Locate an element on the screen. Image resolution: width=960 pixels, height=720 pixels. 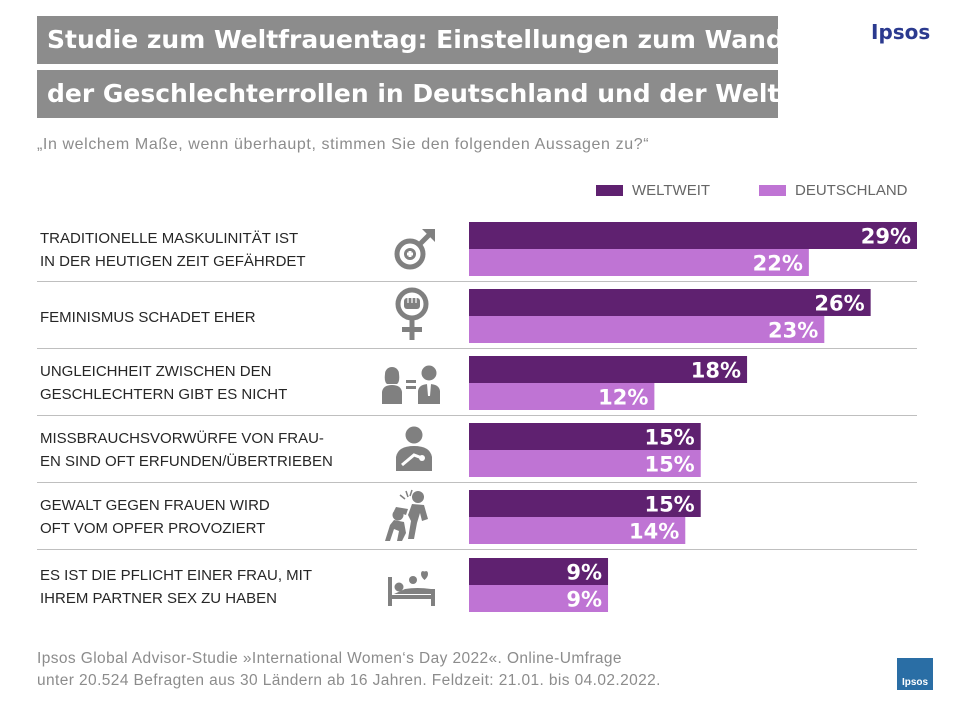
category-label-feminism: FEMINISMUS SCHADET EHER is located at coordinates (148, 317).